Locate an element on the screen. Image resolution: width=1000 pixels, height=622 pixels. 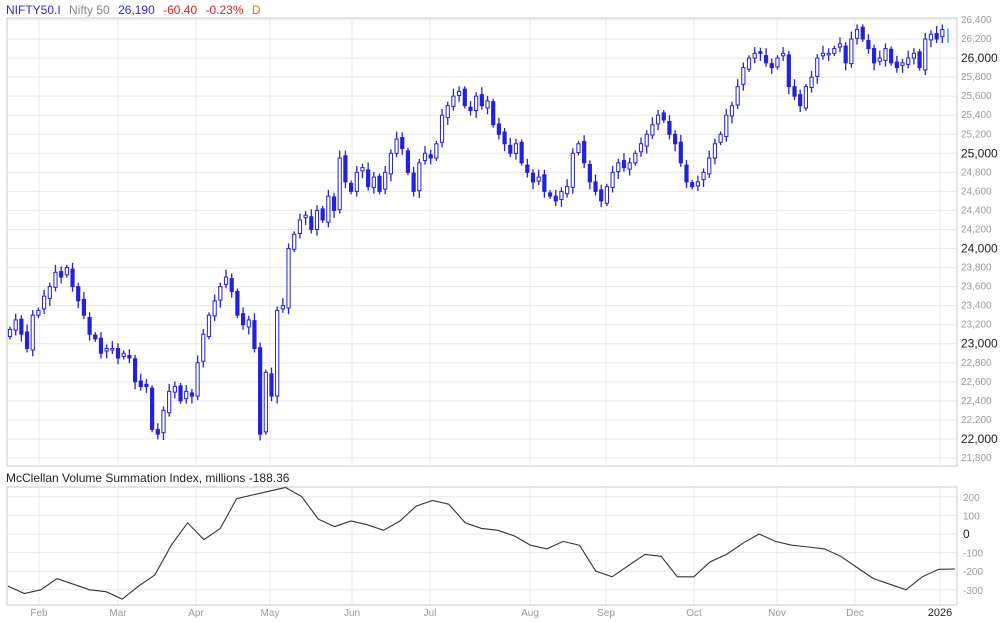
price-axis-label: 24,800 is located at coordinates (976, 172).